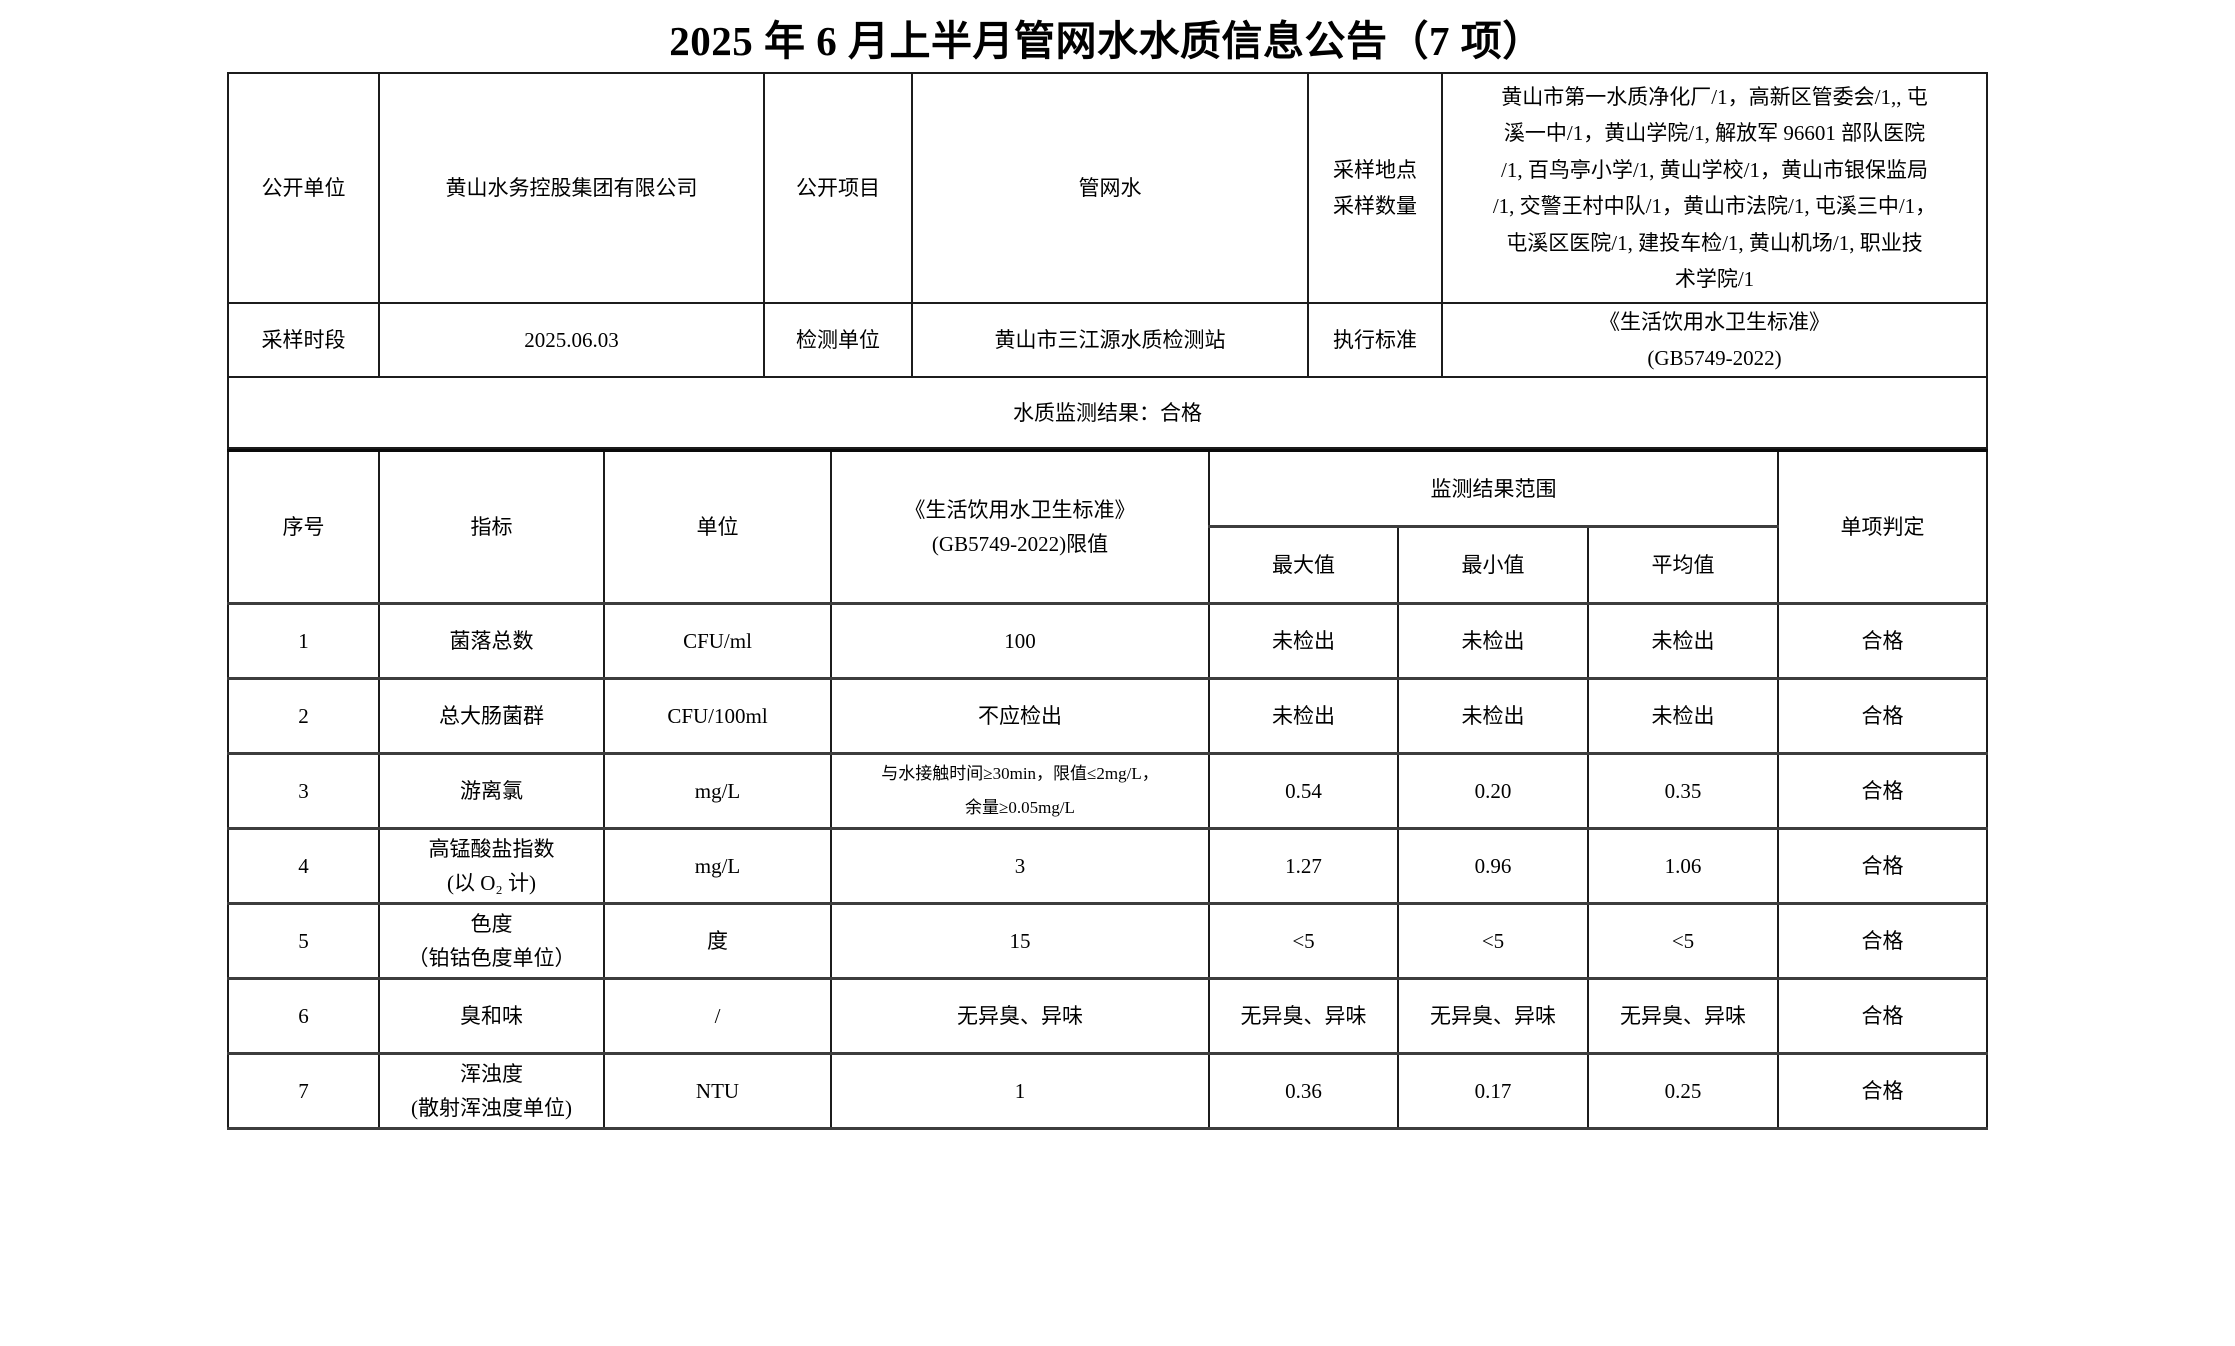 The width and height of the screenshot is (2235, 1346). What do you see at coordinates (1493, 1091) in the screenshot?
I see `cell-min: 0.17` at bounding box center [1493, 1091].